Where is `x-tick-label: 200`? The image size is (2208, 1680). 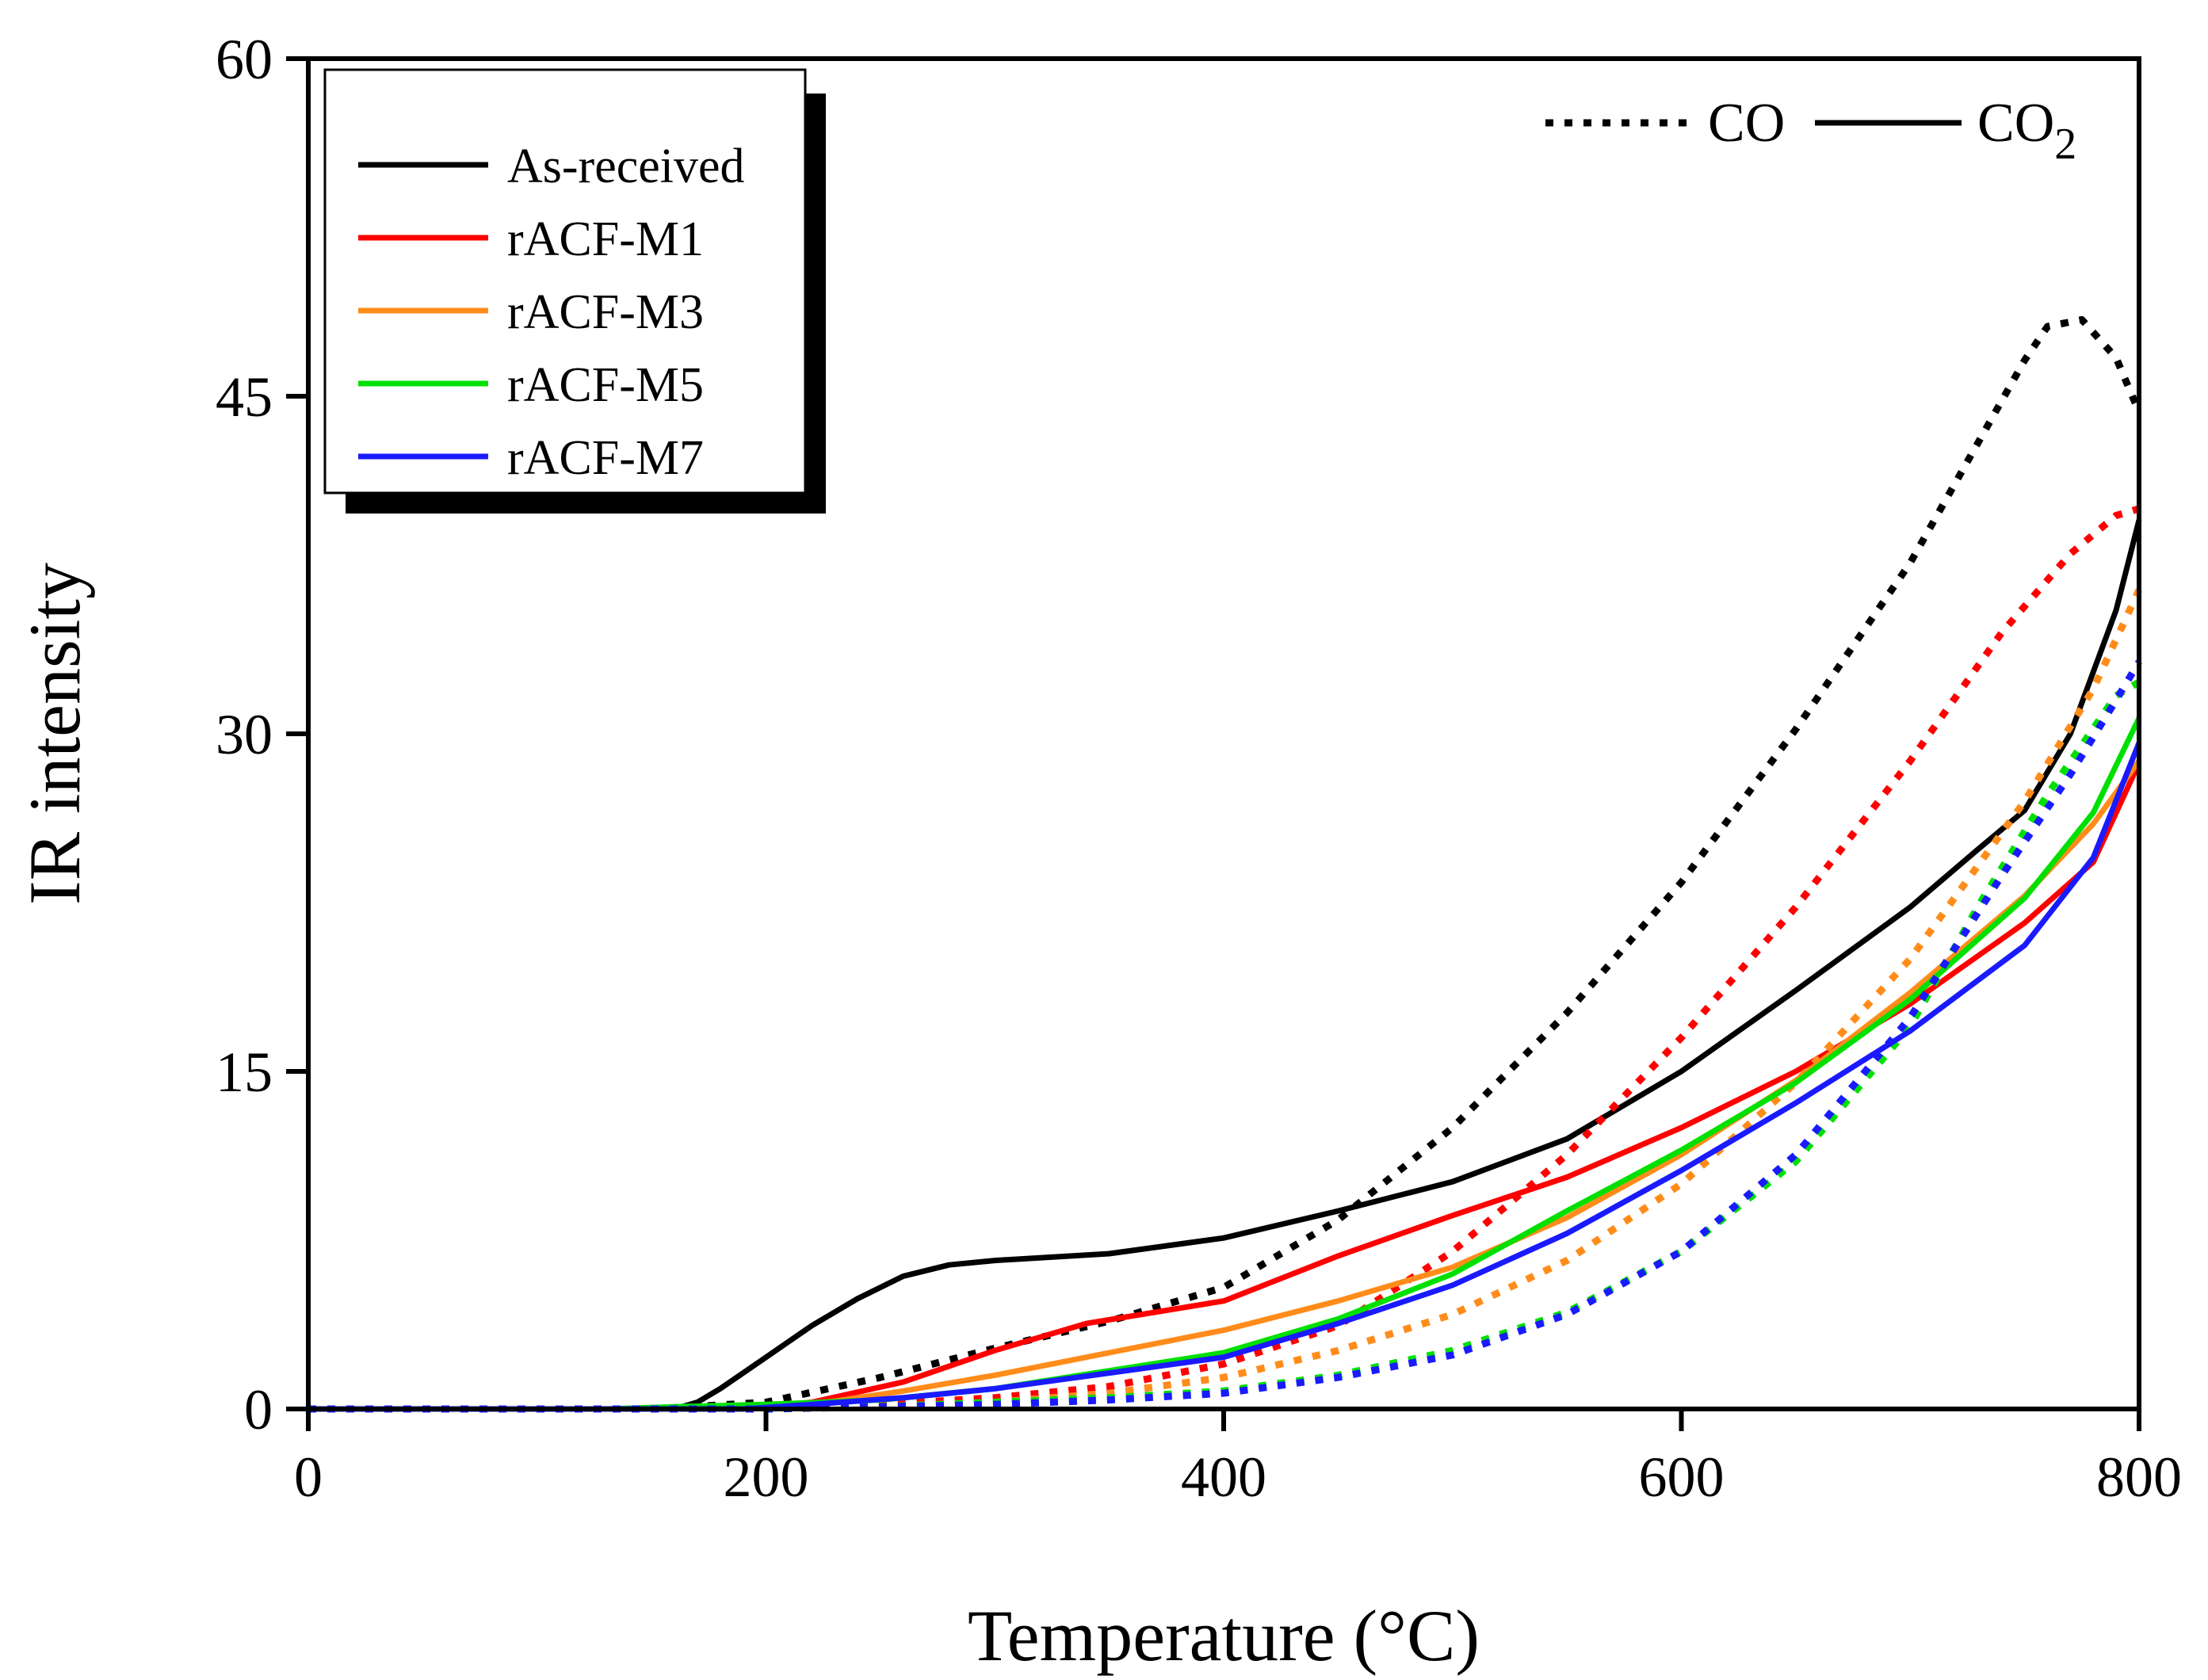 x-tick-label: 200 is located at coordinates (766, 1477).